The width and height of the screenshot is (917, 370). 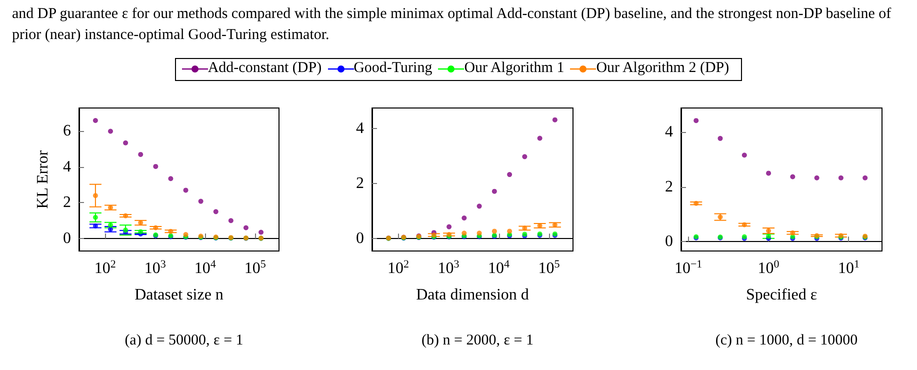 What do you see at coordinates (514, 68) in the screenshot?
I see `legend-label: Our Algorithm 1` at bounding box center [514, 68].